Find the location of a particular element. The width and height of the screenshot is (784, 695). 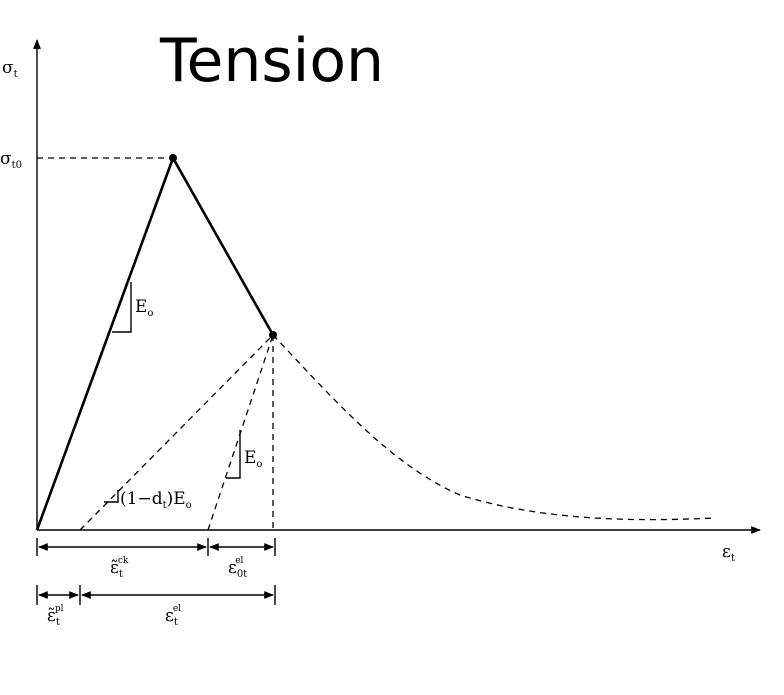

unloading-slope-triangle is located at coordinates (233, 454).